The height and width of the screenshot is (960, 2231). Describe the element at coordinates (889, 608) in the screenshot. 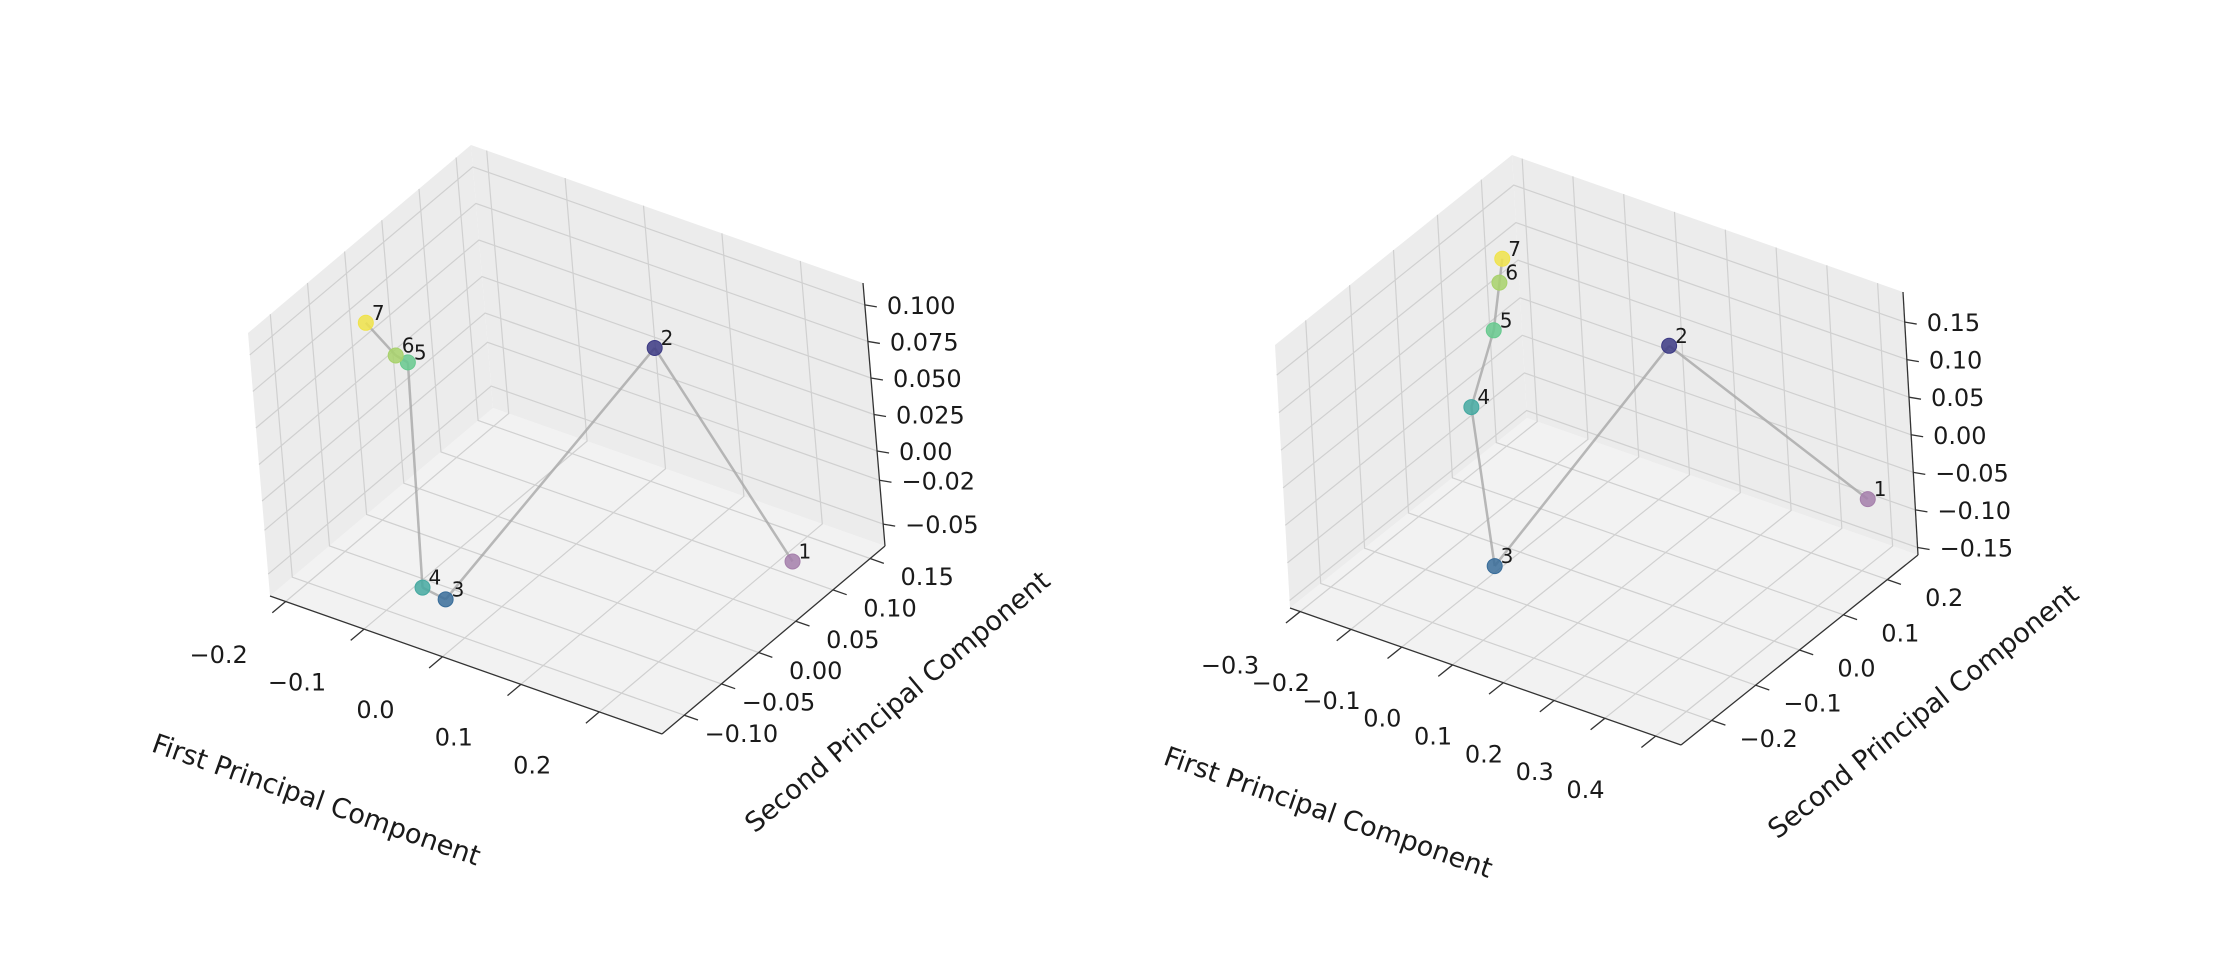

I see `y-tick-label: 0.10` at that location.